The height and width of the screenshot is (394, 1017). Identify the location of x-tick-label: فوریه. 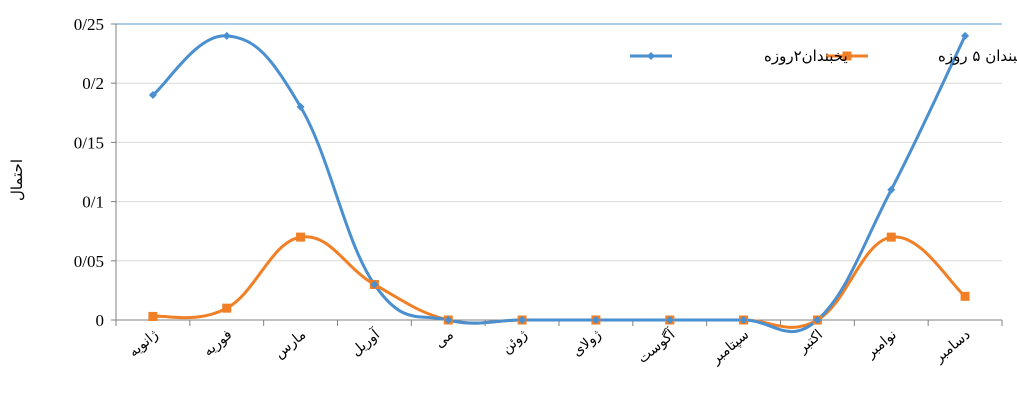
(217, 343).